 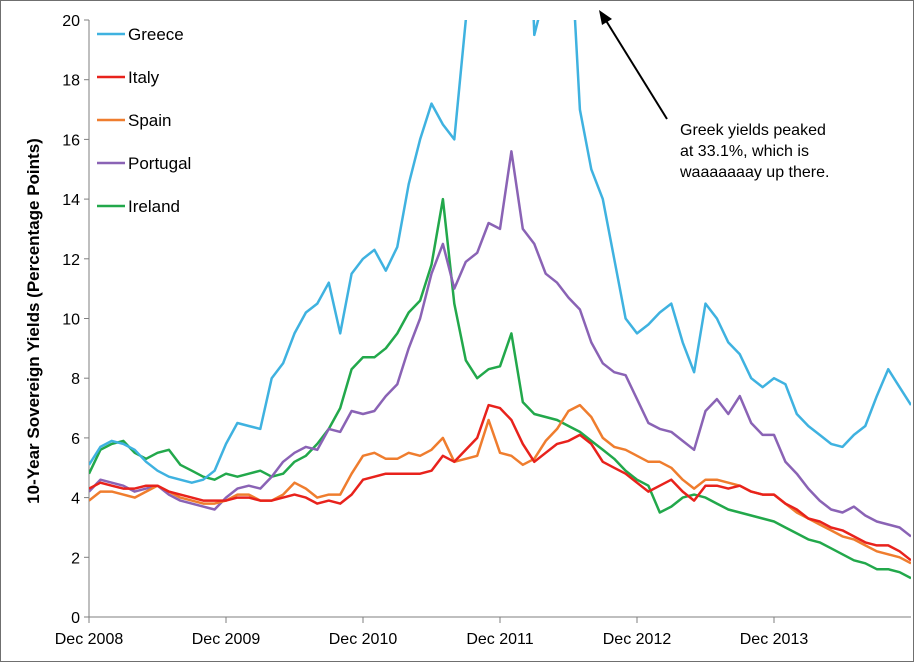 What do you see at coordinates (71, 21) in the screenshot?
I see `y-tick-label: 20` at bounding box center [71, 21].